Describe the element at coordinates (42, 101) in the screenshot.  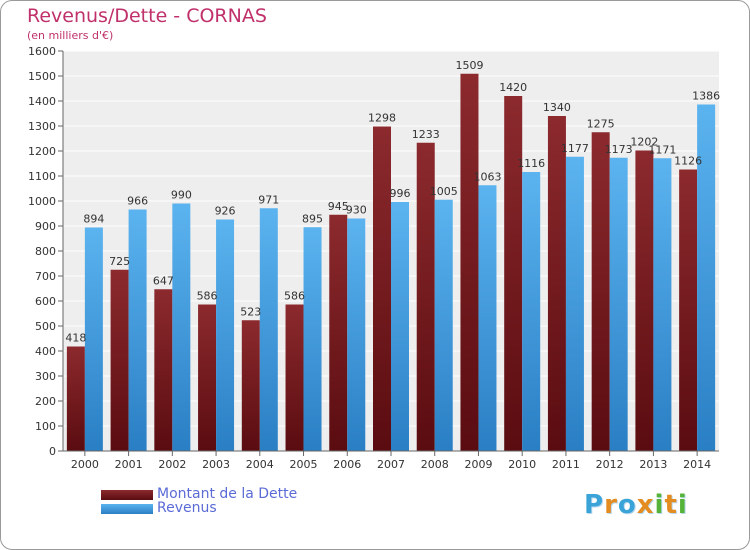
I see `y-tick-label: 1400` at that location.